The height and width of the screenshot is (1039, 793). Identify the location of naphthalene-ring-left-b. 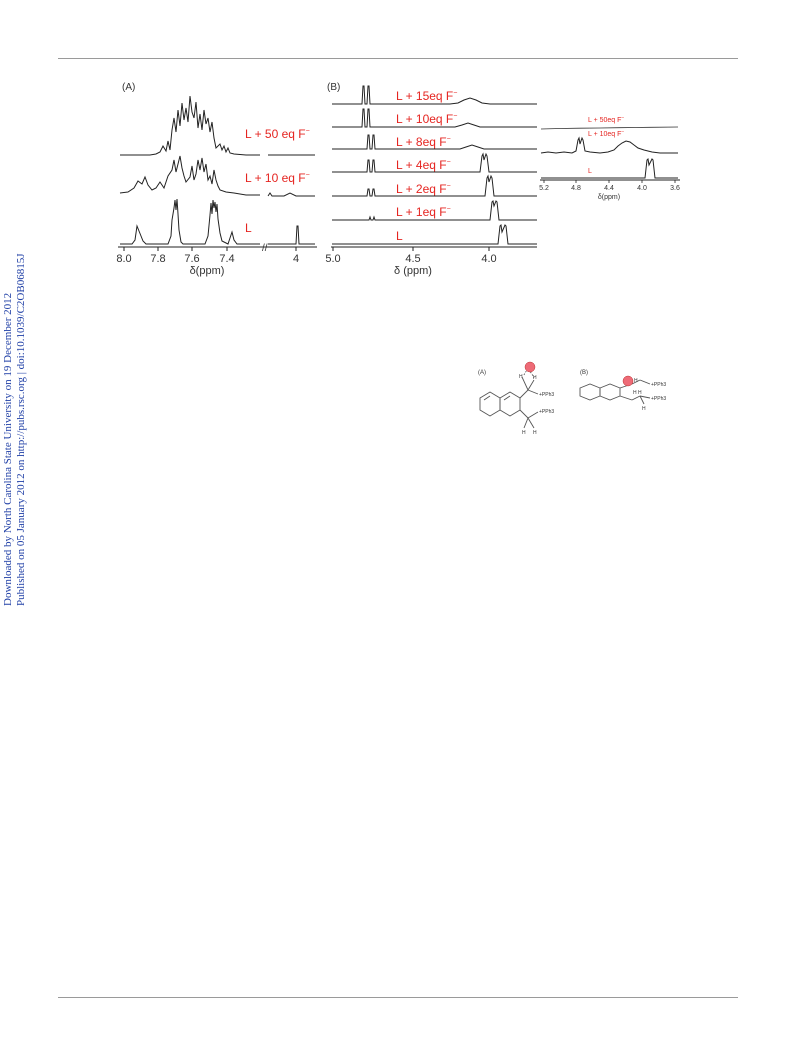
(590, 392).